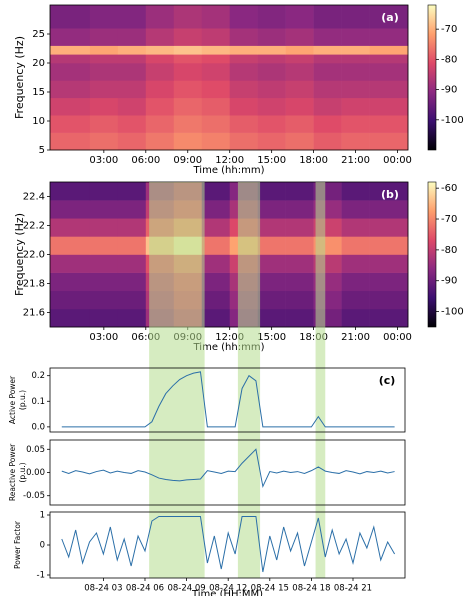 The height and width of the screenshot is (596, 474). I want to click on y-tick-label: 22.2, so click(34, 226).